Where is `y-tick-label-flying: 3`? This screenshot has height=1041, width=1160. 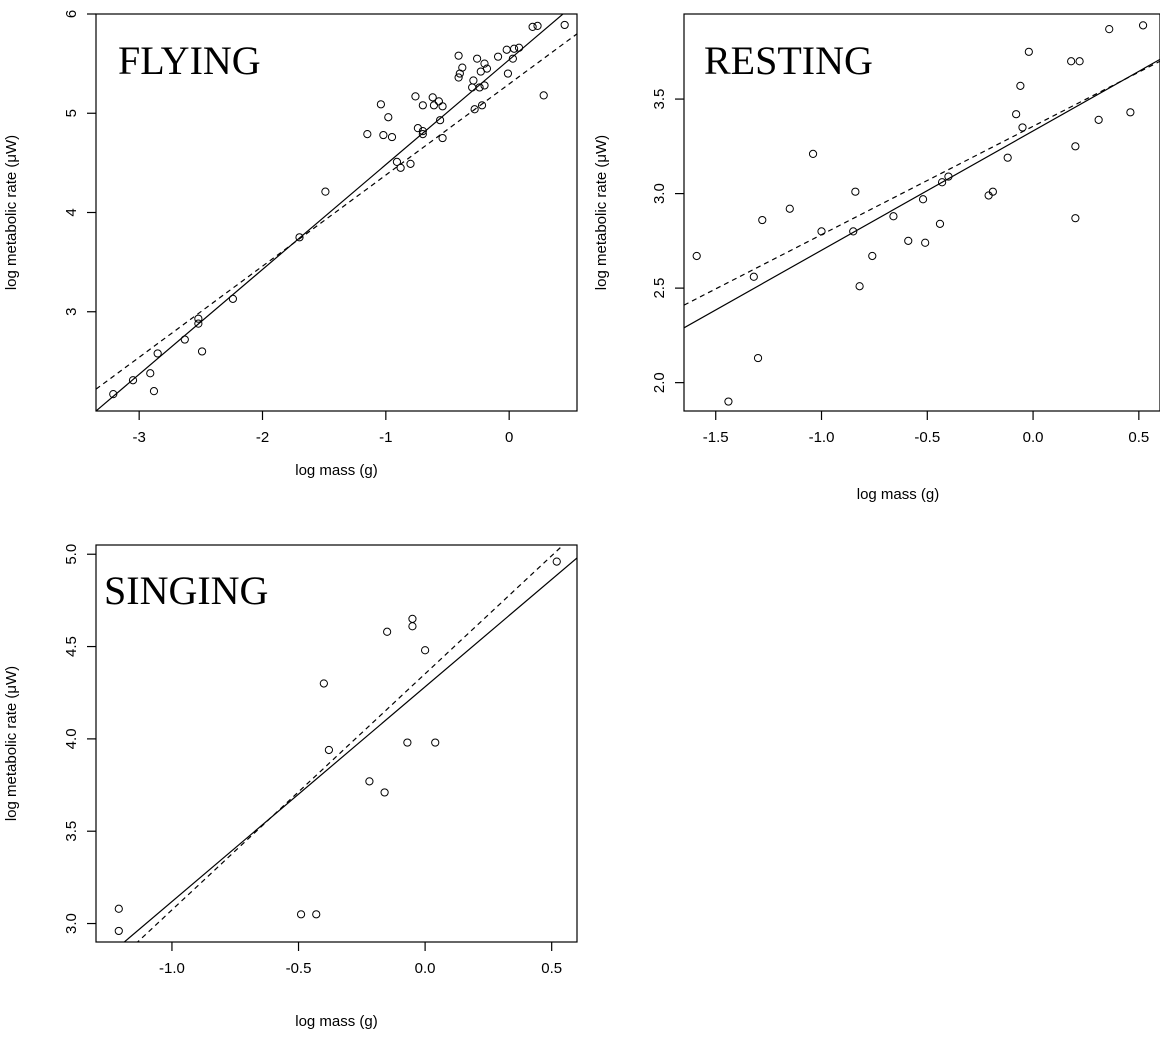 y-tick-label-flying: 3 is located at coordinates (71, 312).